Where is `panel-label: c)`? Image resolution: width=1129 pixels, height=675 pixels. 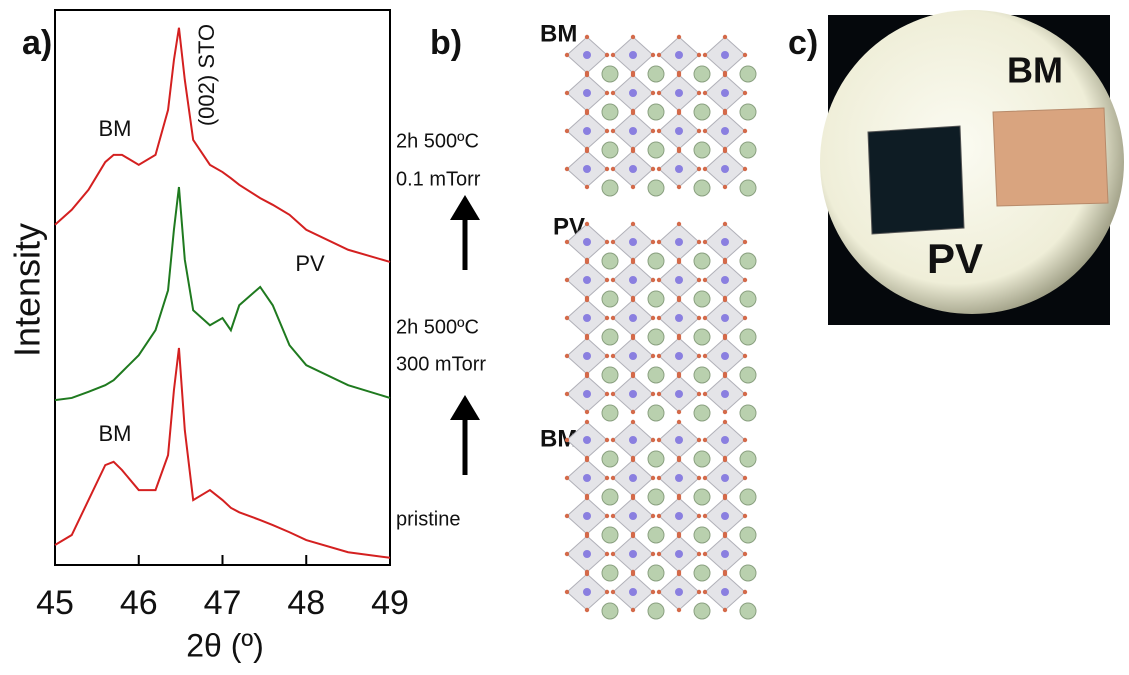 panel-label: c) is located at coordinates (803, 43).